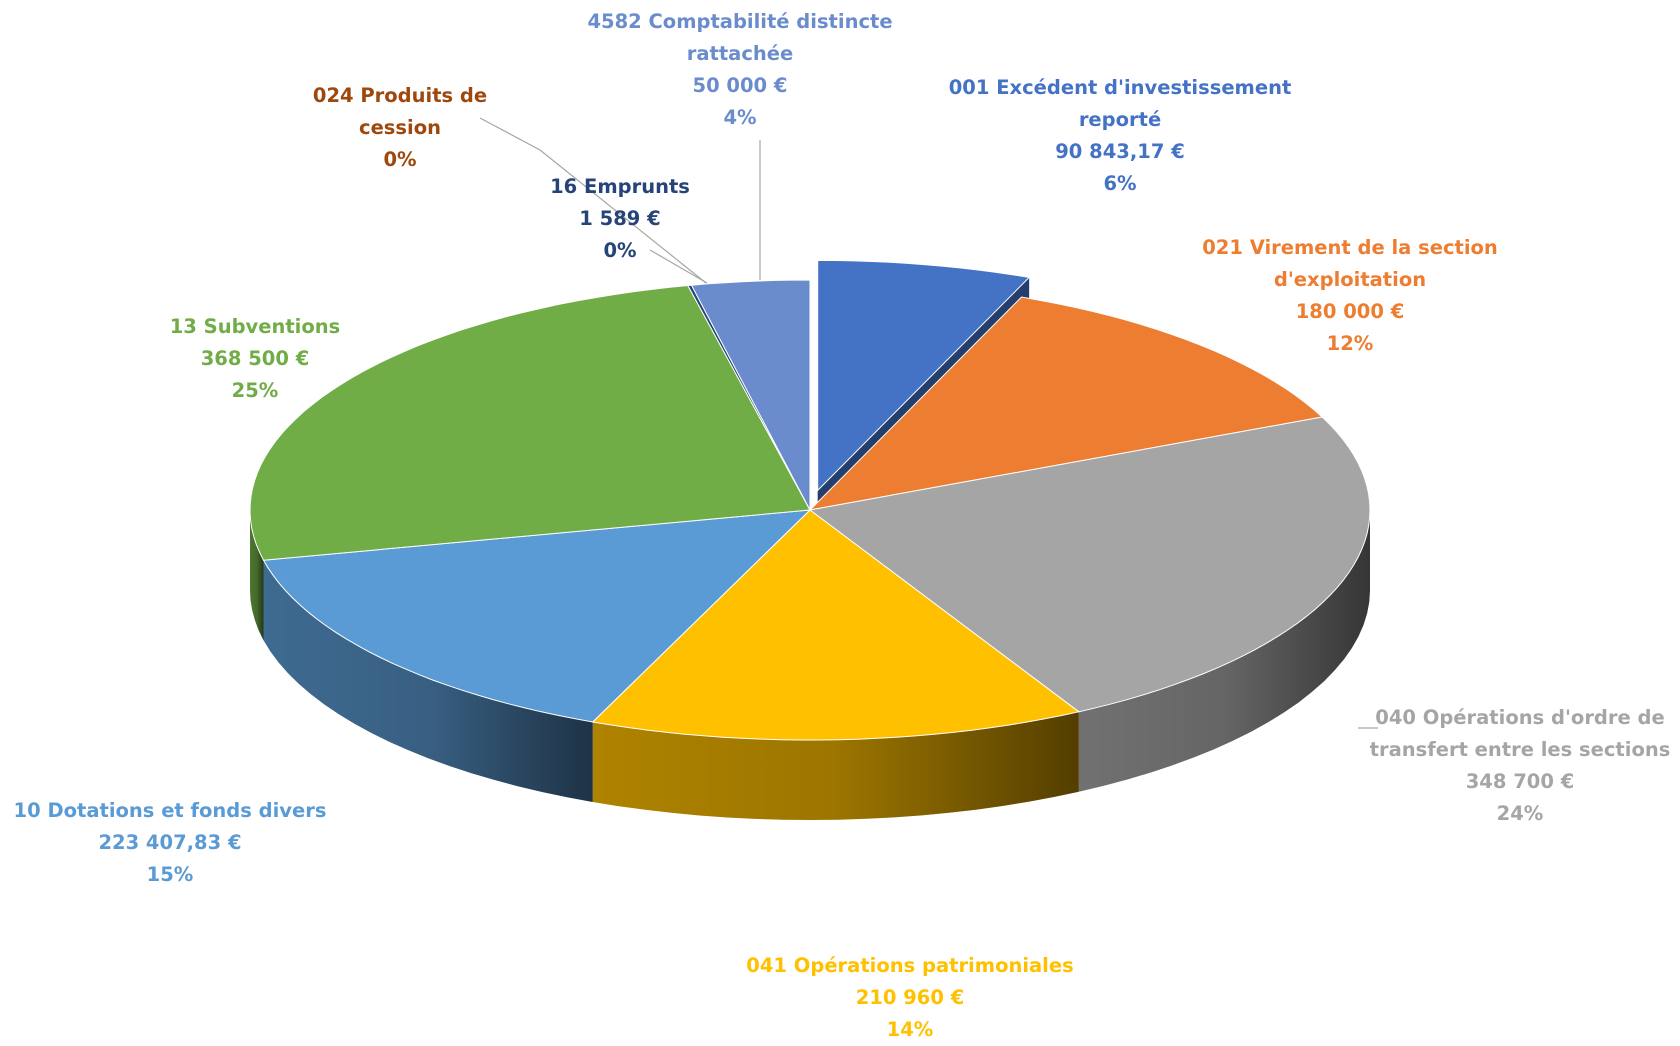 This screenshot has width=1680, height=1046. I want to click on label-001-value: 90 843,17 €, so click(1120, 151).